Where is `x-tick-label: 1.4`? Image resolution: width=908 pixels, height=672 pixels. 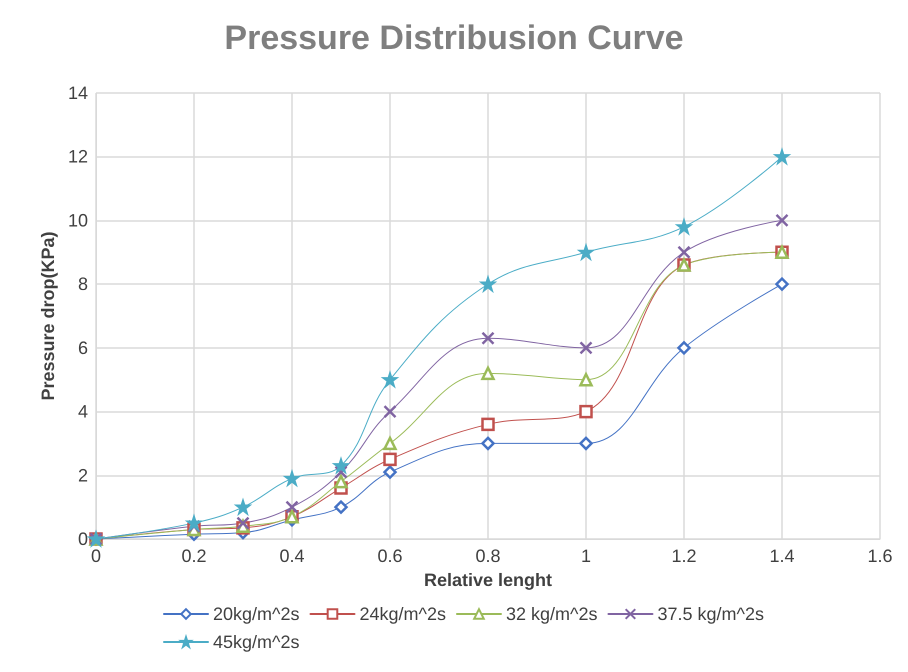 x-tick-label: 1.4 is located at coordinates (782, 556).